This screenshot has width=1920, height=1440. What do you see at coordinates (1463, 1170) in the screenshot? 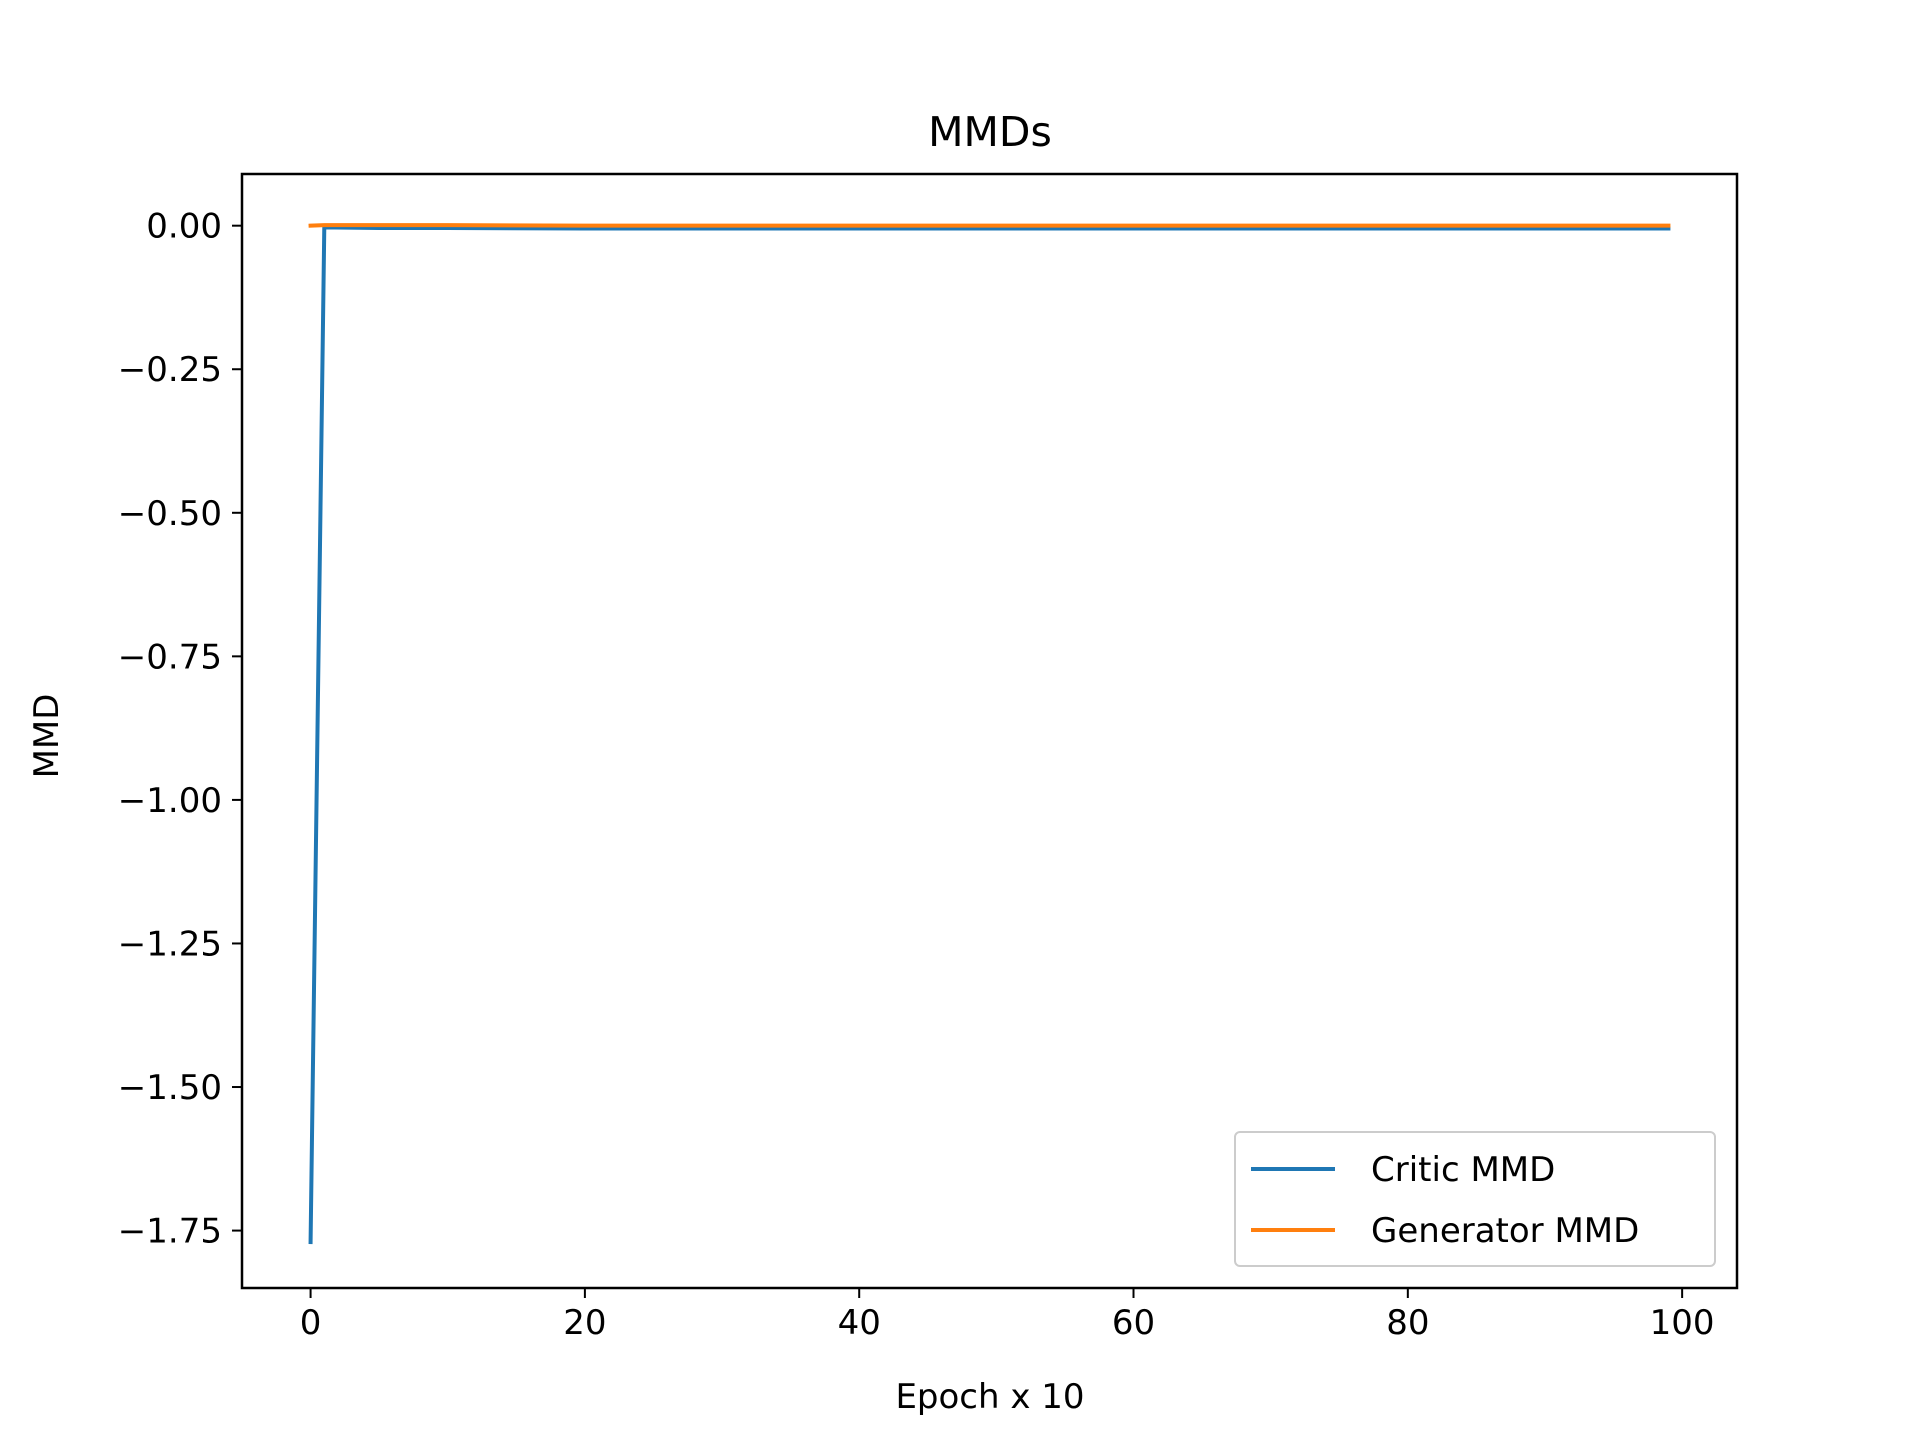
I see `legend-label: Critic MMD` at bounding box center [1463, 1170].